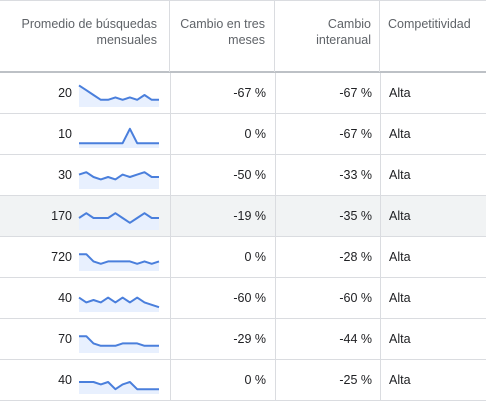 This screenshot has height=402, width=486. I want to click on header-three-month-change: Cambio en tres meses, so click(222, 36).